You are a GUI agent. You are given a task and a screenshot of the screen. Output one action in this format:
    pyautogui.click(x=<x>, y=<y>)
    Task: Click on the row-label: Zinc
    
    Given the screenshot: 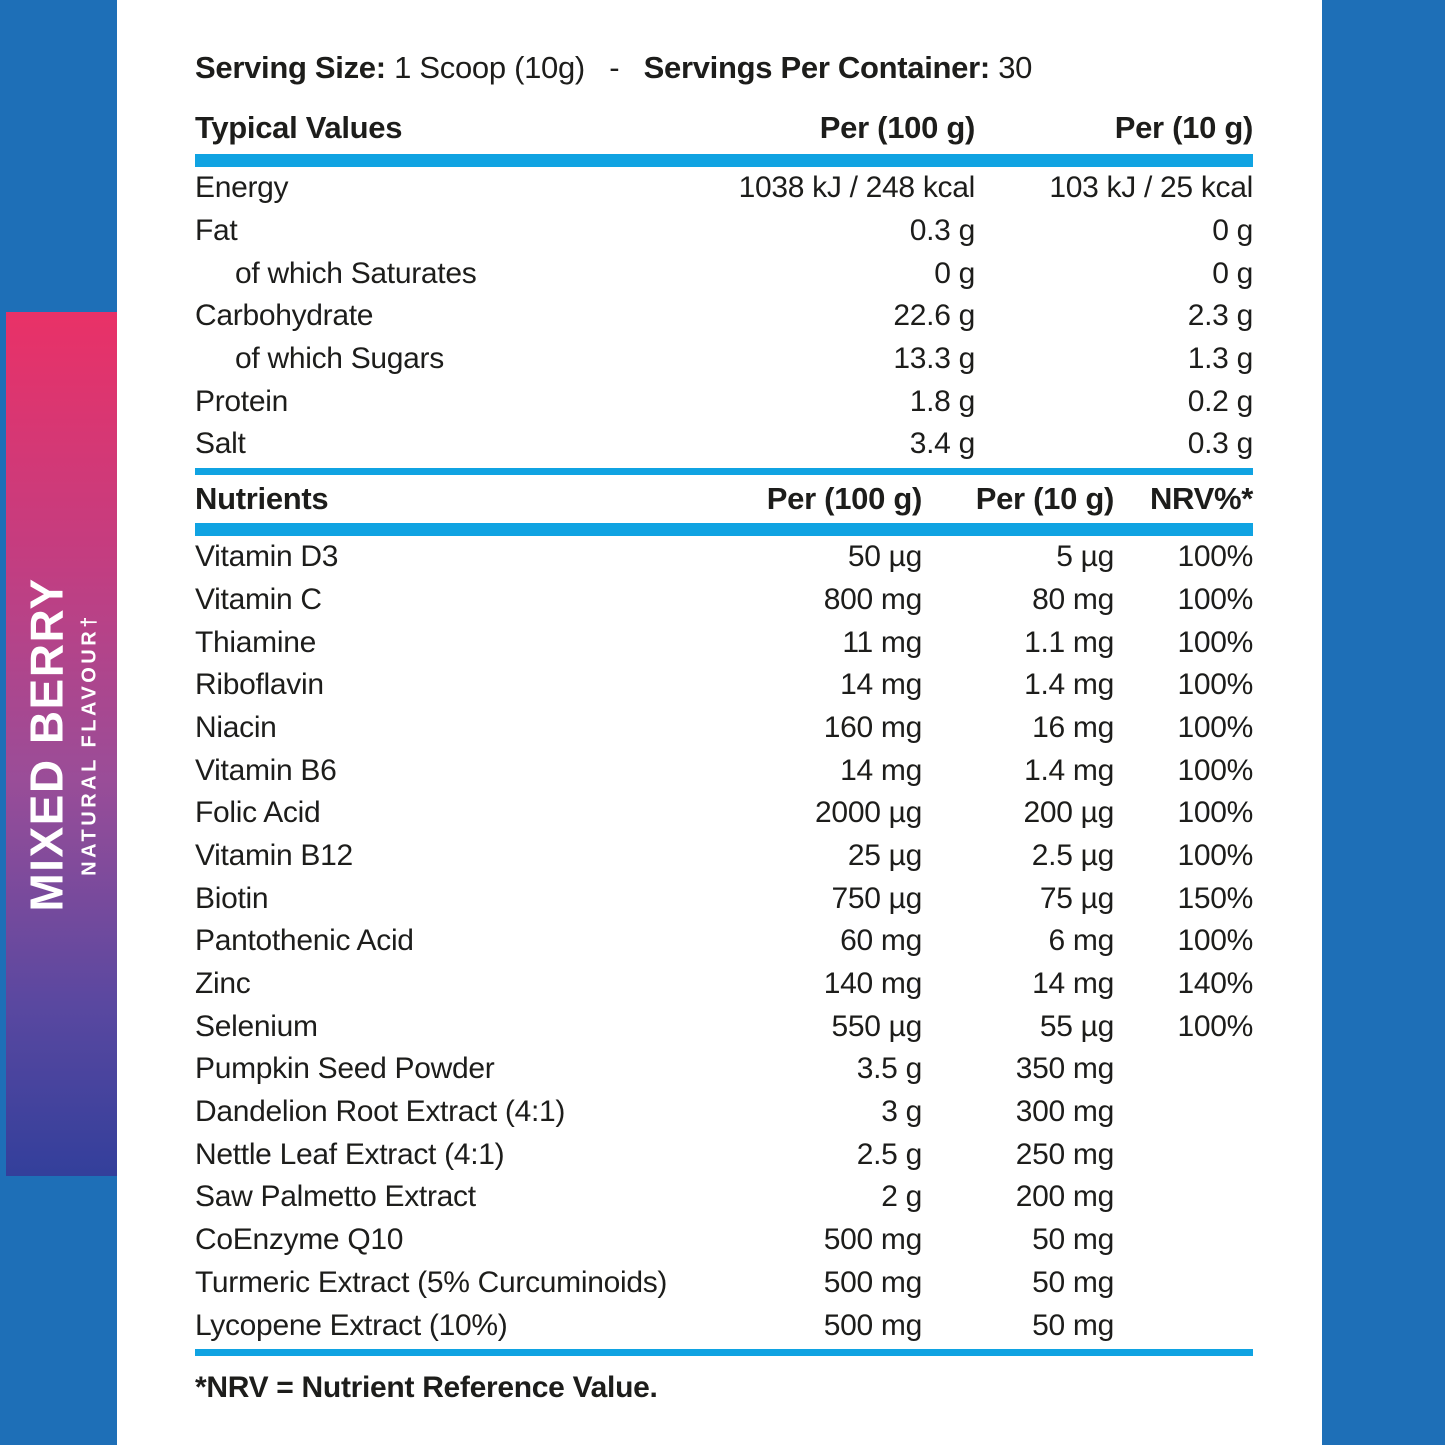 What is the action you would take?
    pyautogui.click(x=223, y=984)
    